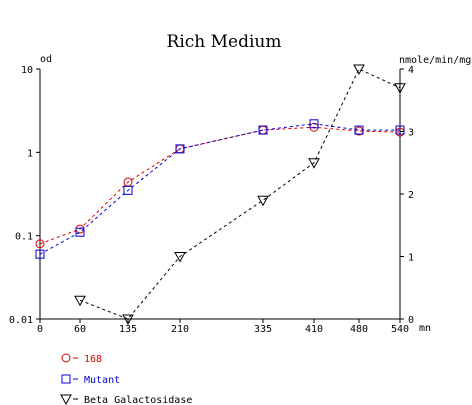  What do you see at coordinates (40, 329) in the screenshot?
I see `x-tick-label: 0` at bounding box center [40, 329].